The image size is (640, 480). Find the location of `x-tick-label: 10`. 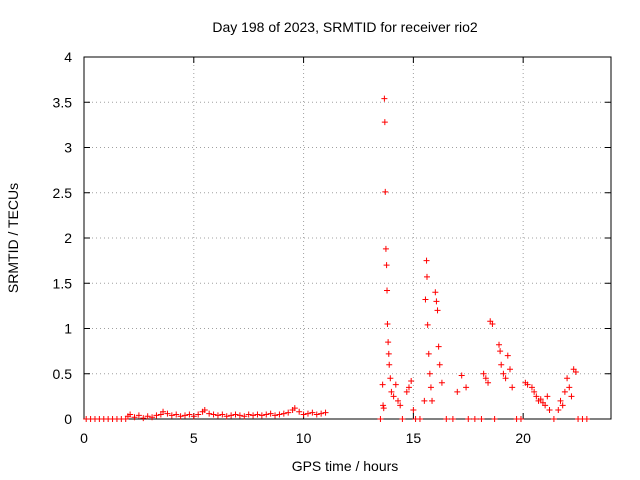

x-tick-label: 10 is located at coordinates (304, 438).